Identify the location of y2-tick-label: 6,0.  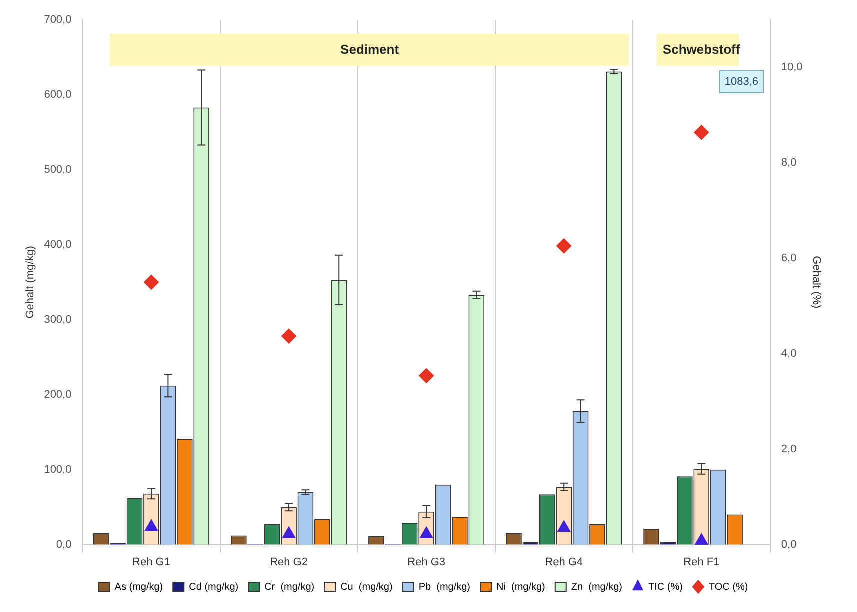
(789, 258).